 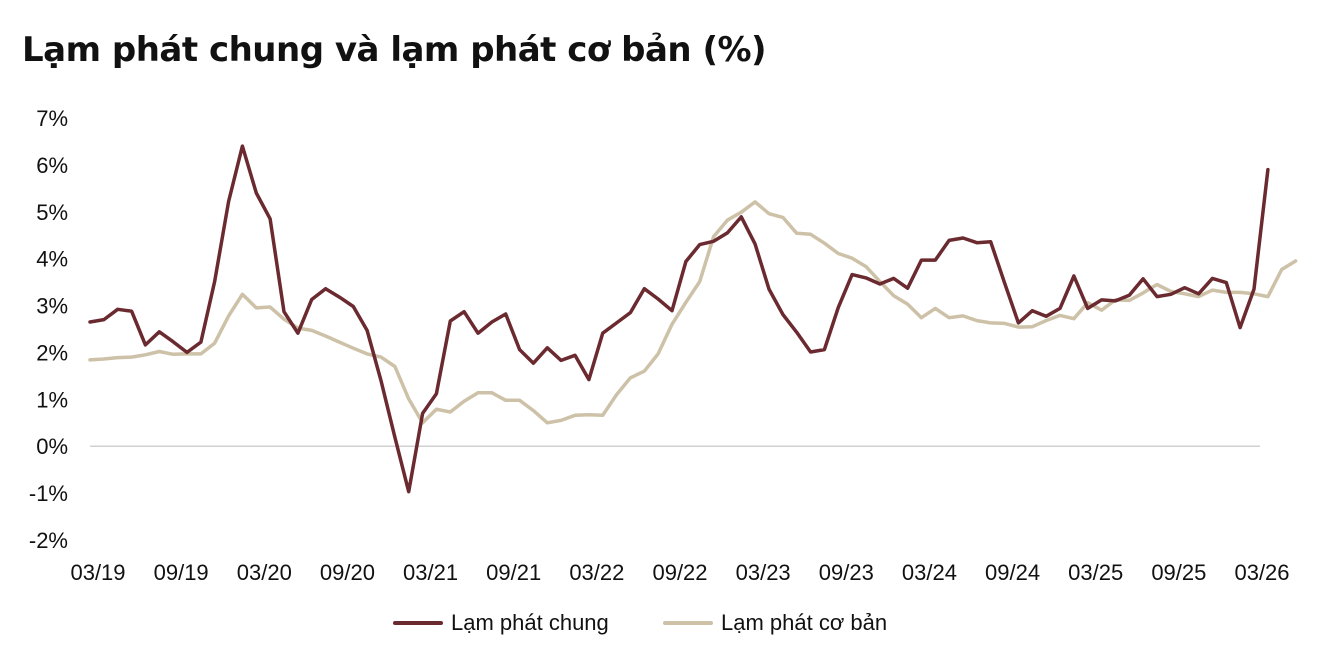 I want to click on y-tick-label: 0%, so click(x=52, y=446).